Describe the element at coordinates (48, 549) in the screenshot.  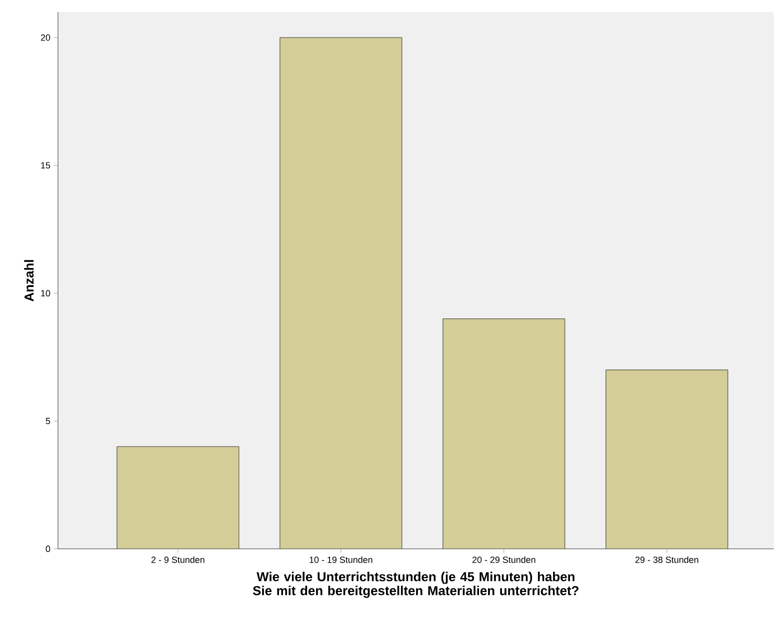
I see `y-tick-label: 0` at that location.